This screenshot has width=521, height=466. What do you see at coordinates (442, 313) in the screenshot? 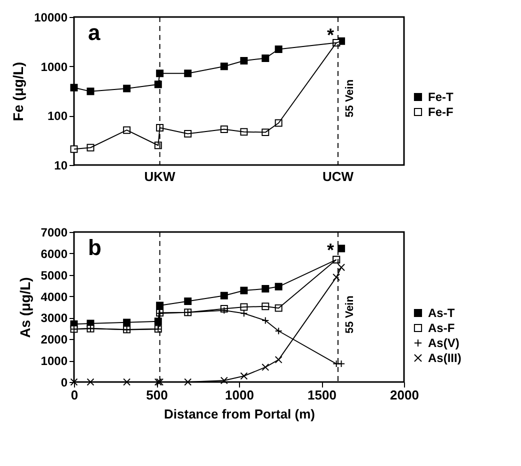
I see `legend-label: As-T` at bounding box center [442, 313].